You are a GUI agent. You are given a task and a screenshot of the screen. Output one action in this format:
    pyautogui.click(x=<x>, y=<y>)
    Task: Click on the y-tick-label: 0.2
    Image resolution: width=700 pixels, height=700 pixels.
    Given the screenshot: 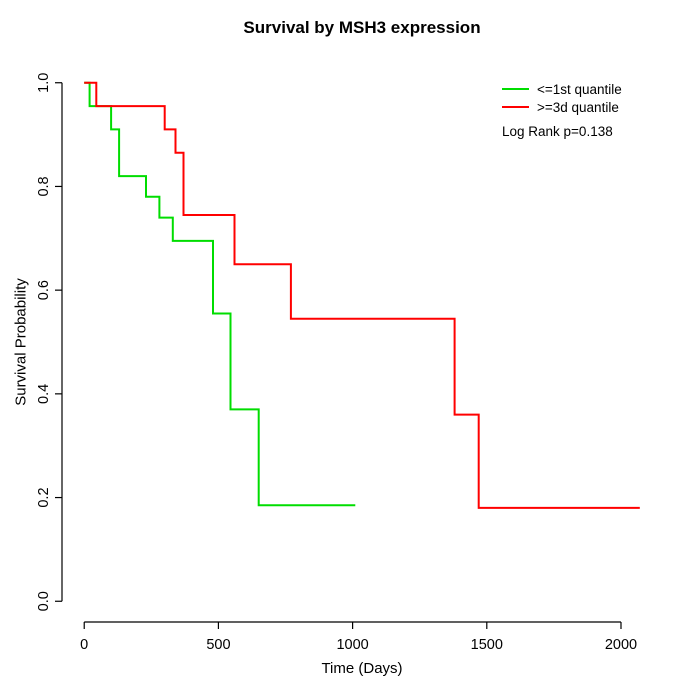 What is the action you would take?
    pyautogui.click(x=44, y=497)
    